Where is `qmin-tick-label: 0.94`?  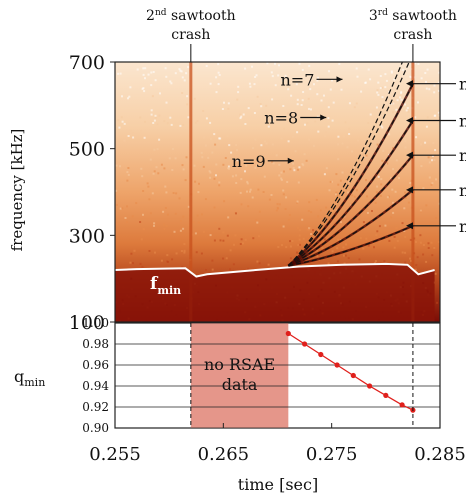
qmin-tick-label: 0.94 is located at coordinates (95, 386).